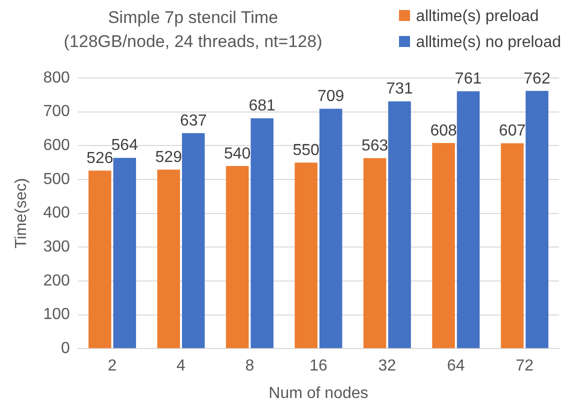  Describe the element at coordinates (56, 111) in the screenshot. I see `y-tick-label: 700` at that location.